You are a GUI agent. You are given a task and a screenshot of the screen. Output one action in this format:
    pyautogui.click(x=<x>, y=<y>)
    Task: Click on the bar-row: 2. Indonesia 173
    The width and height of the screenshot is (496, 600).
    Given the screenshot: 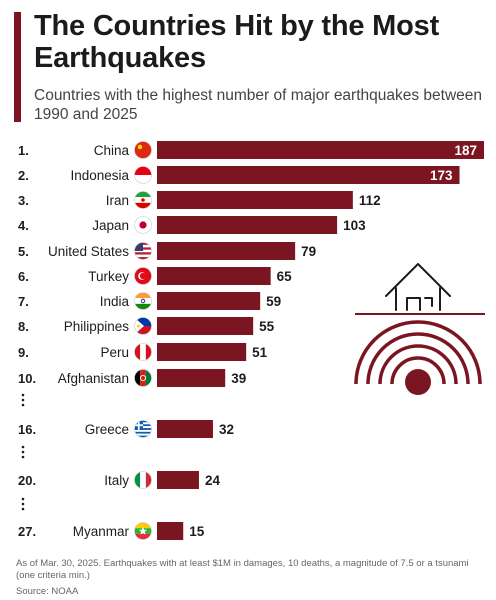 What is the action you would take?
    pyautogui.click(x=239, y=175)
    